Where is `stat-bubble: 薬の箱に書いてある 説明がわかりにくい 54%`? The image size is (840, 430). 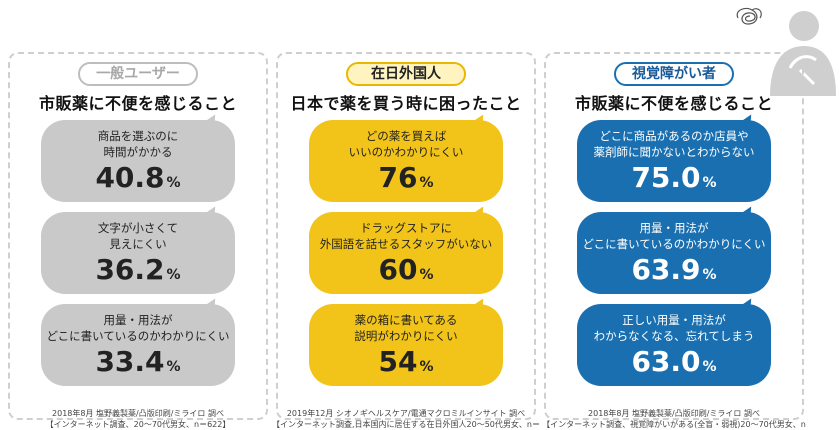 stat-bubble: 薬の箱に書いてある 説明がわかりにくい 54% is located at coordinates (406, 345).